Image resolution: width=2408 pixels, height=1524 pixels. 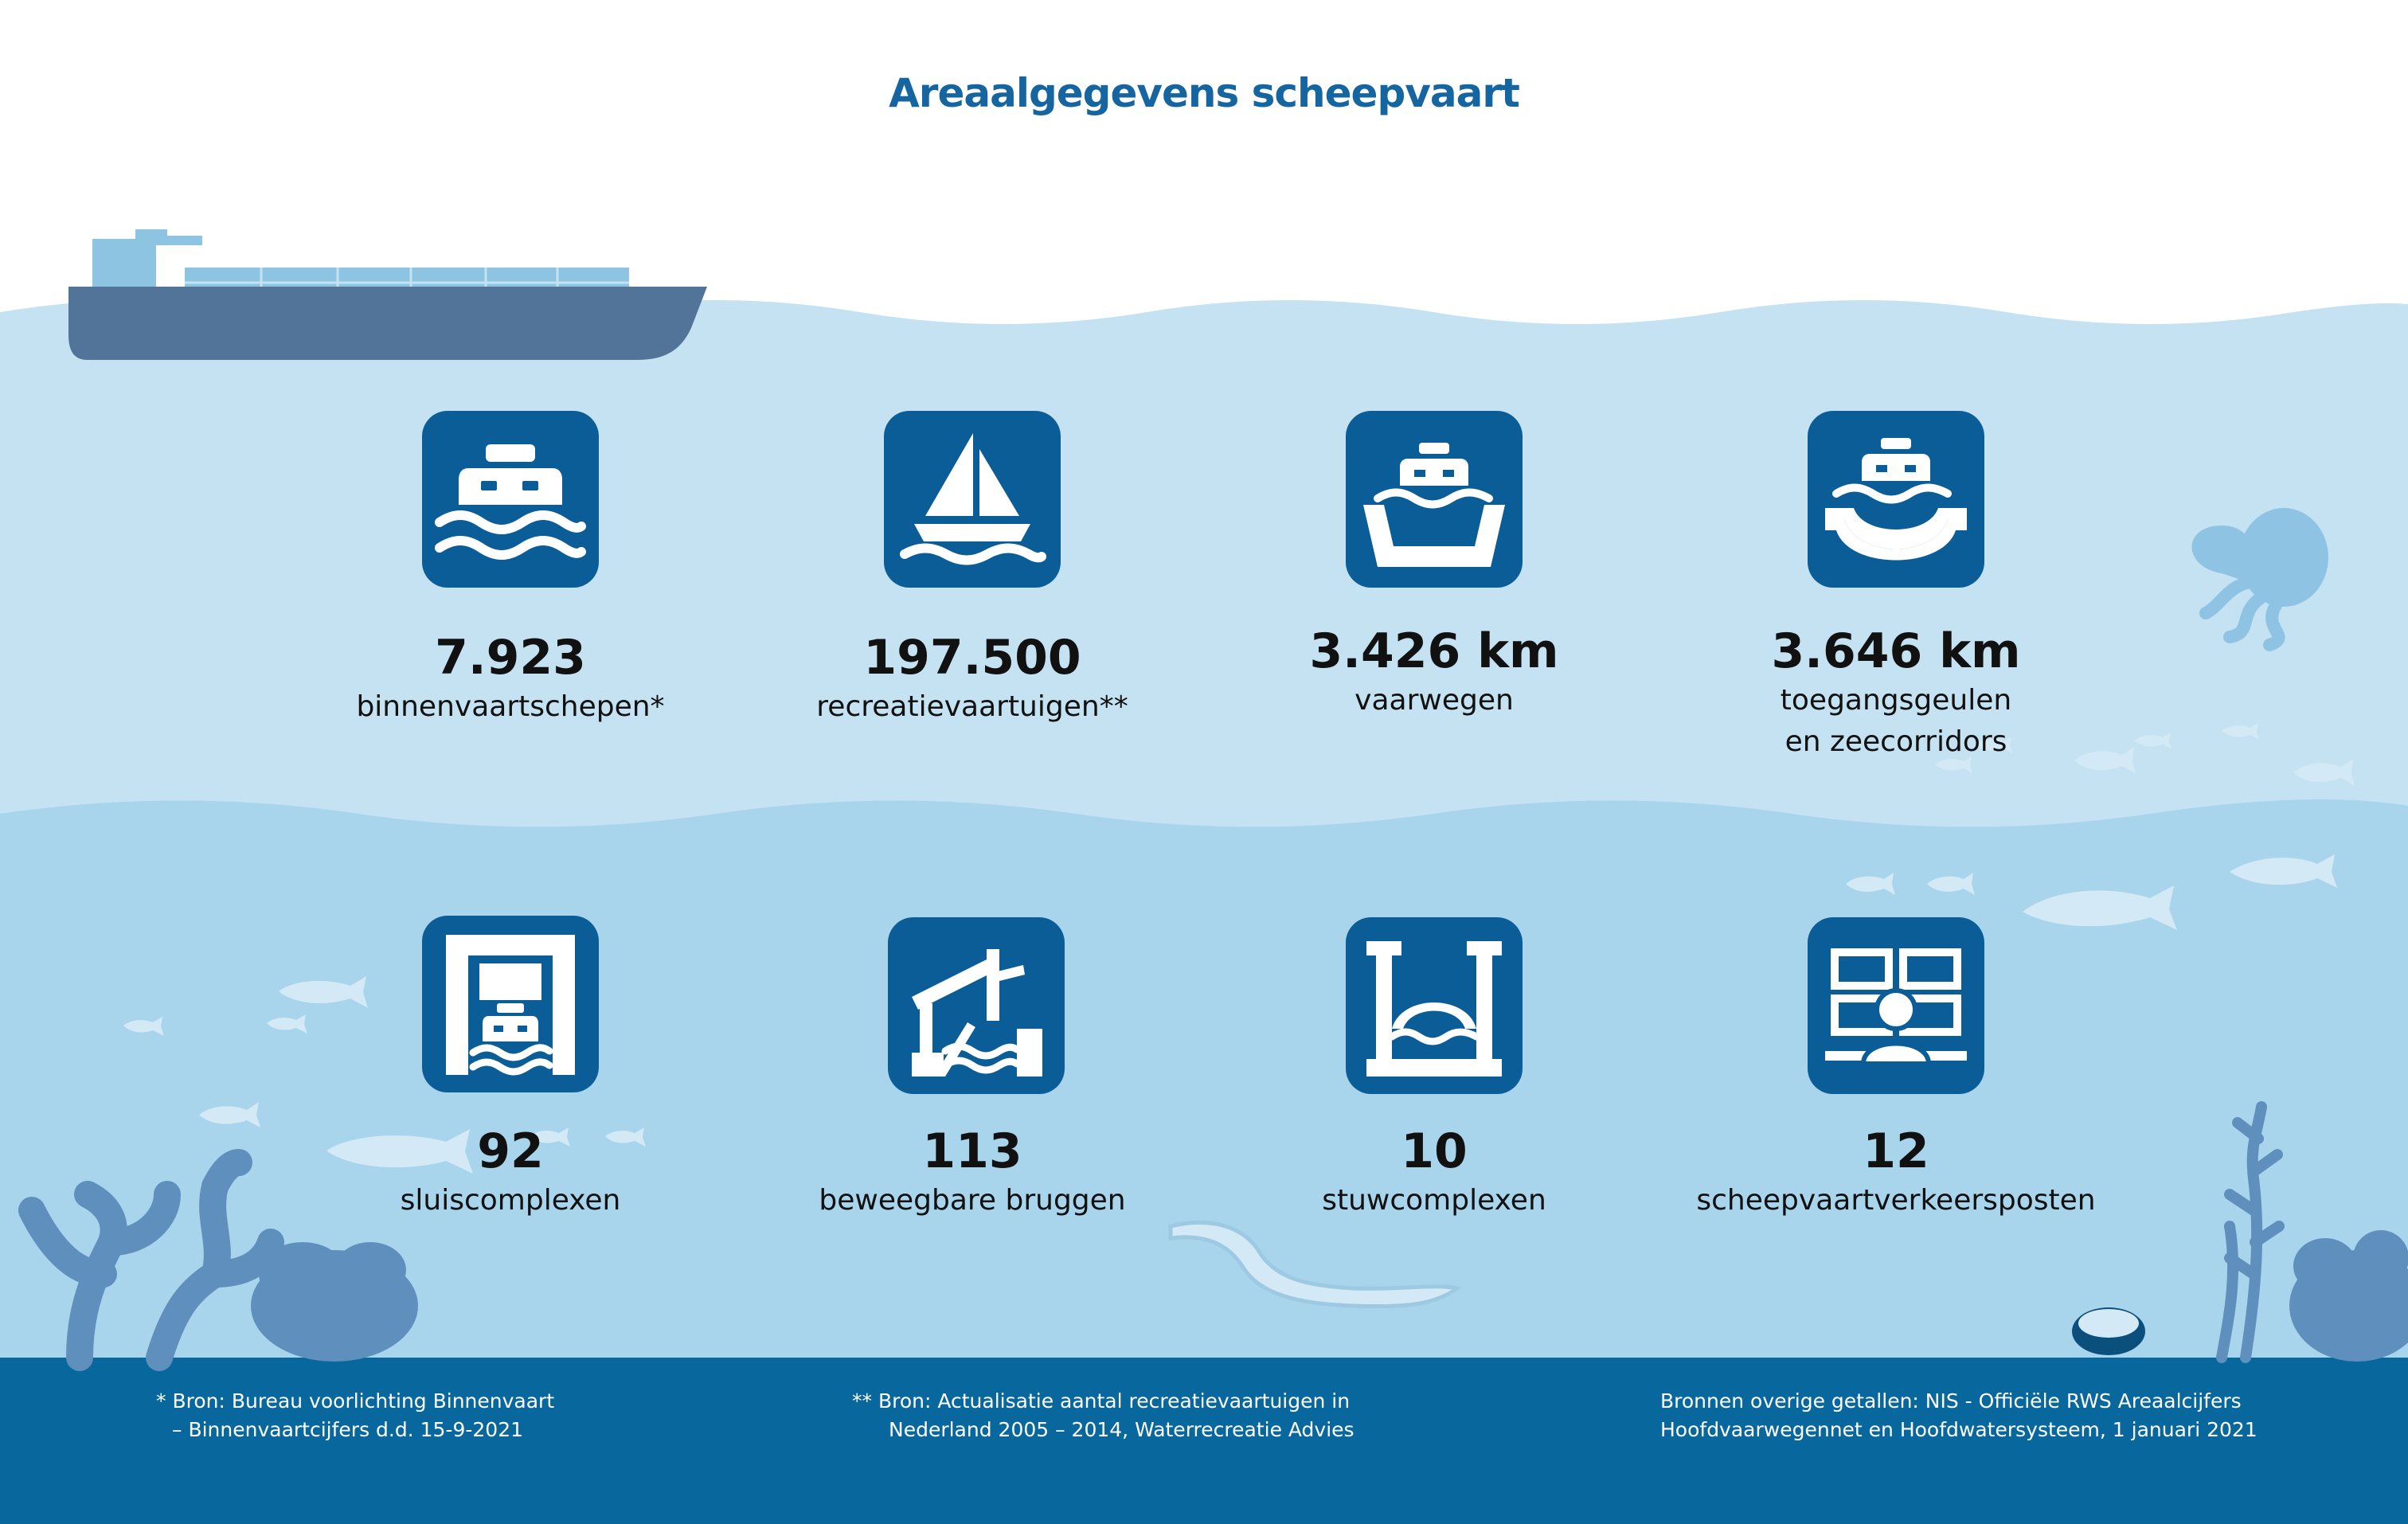 What do you see at coordinates (1434, 499) in the screenshot?
I see `waterway-ship-icon` at bounding box center [1434, 499].